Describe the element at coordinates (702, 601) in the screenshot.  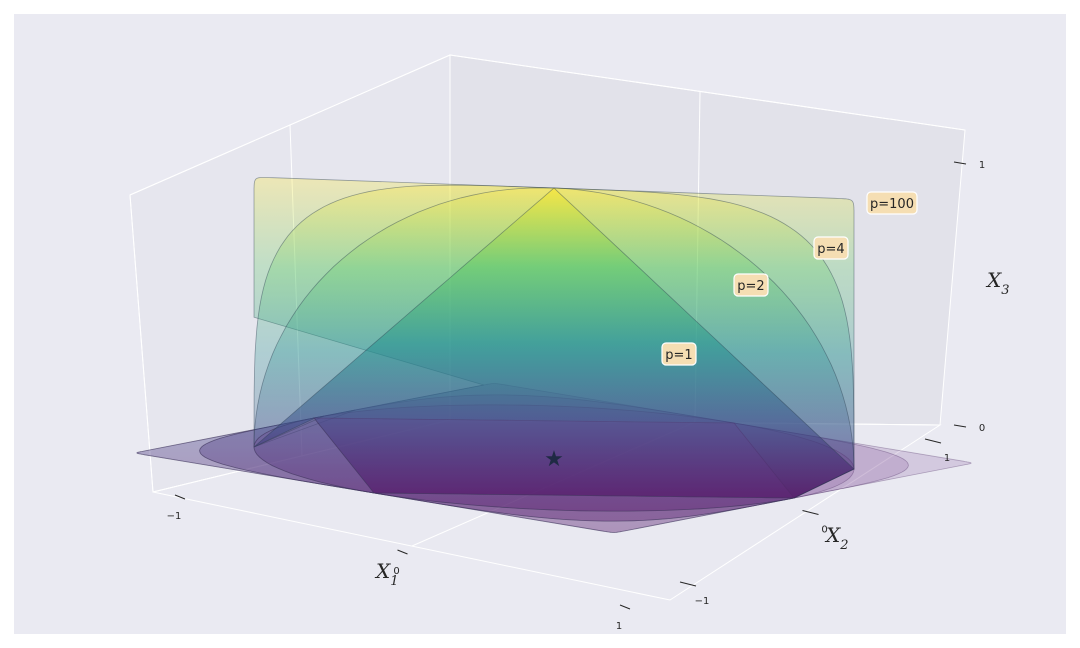
I see `y-tick-label: −1` at that location.